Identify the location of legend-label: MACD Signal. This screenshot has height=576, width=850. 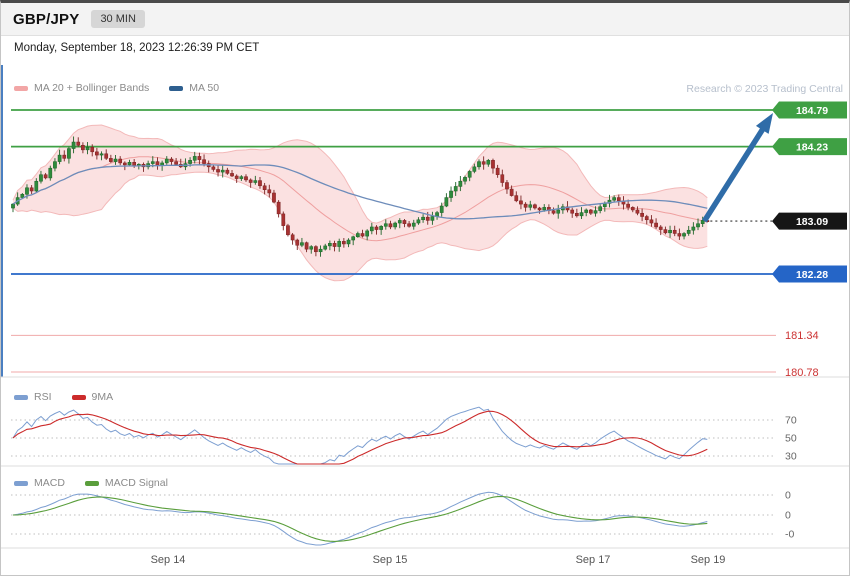
(136, 483).